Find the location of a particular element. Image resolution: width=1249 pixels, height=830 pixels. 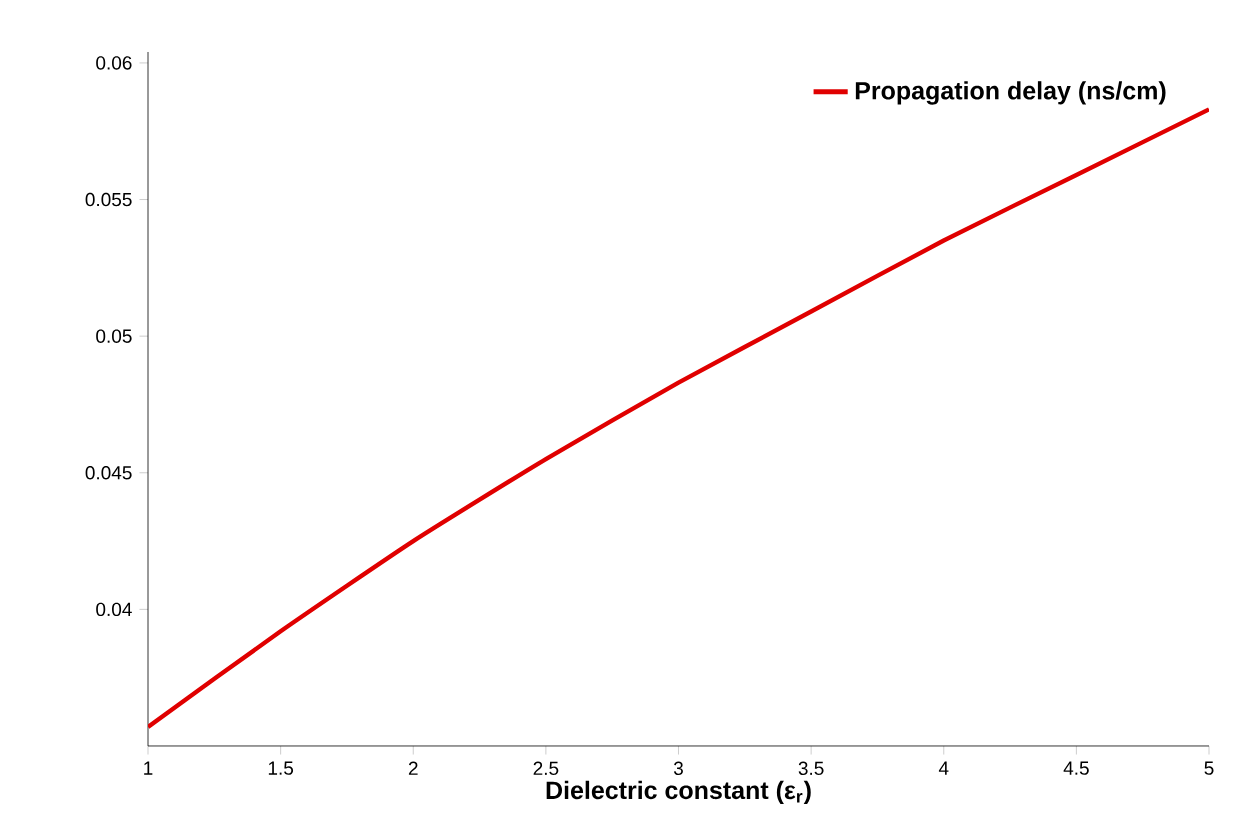

x-tick-label: 5 is located at coordinates (1209, 768).